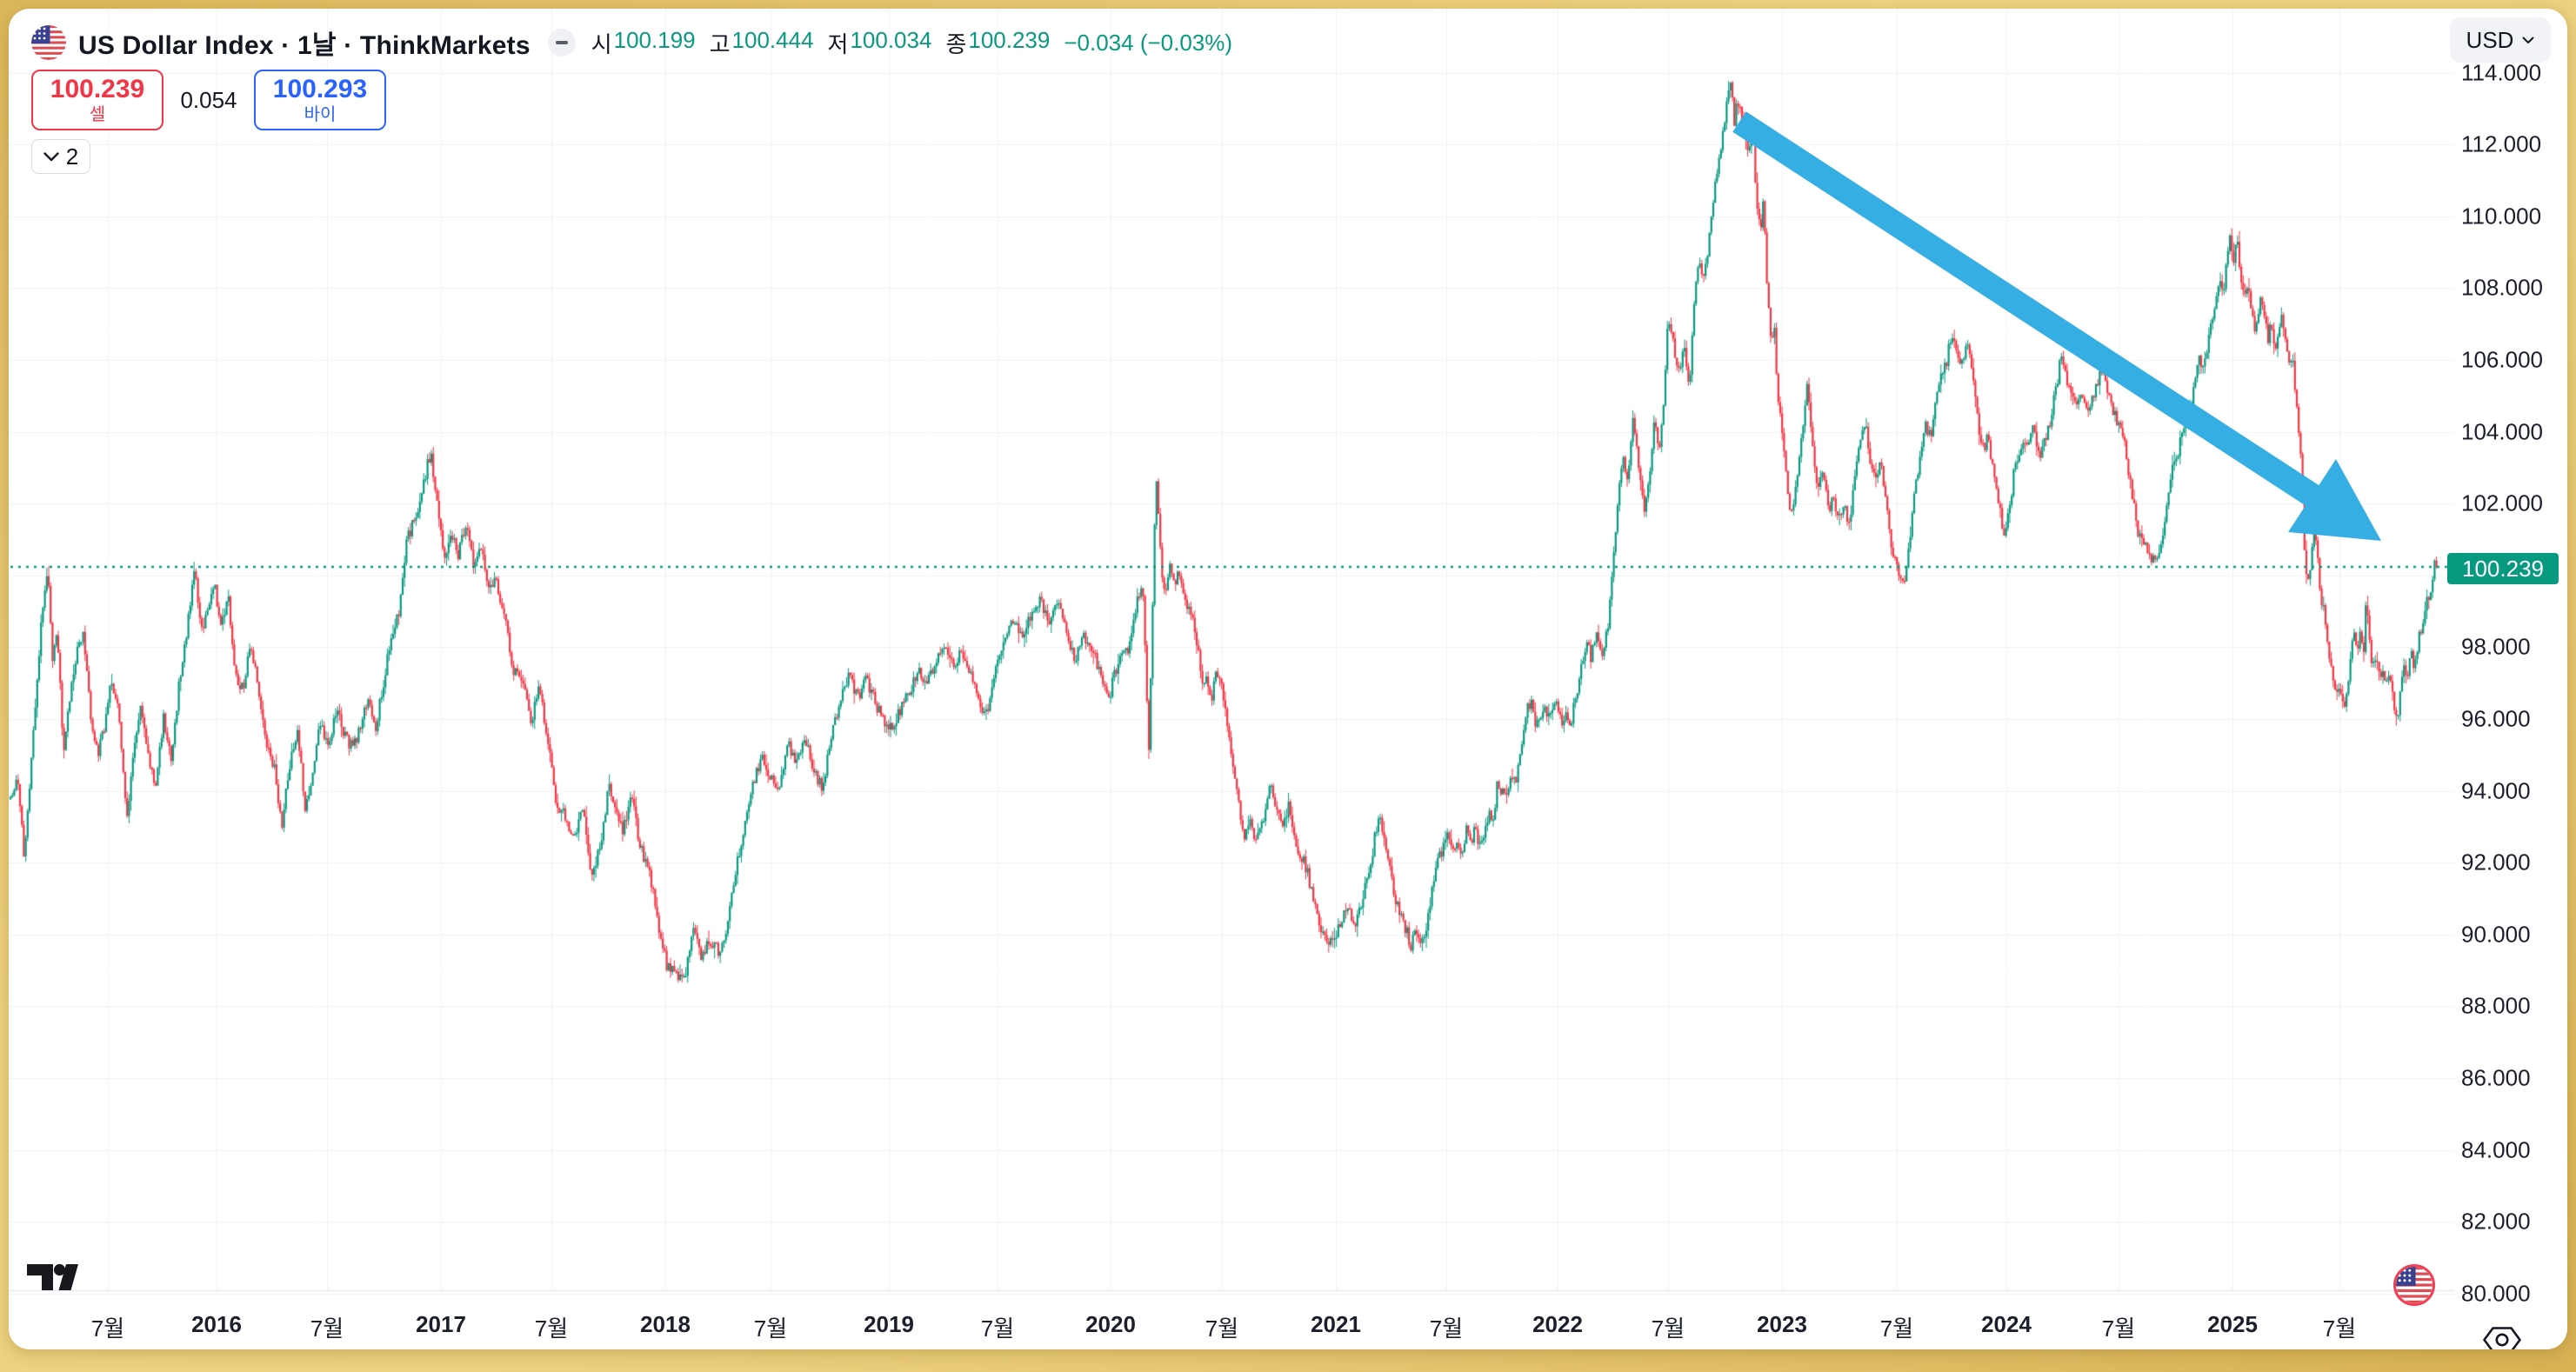 The height and width of the screenshot is (1372, 2576). I want to click on high-label: 고, so click(720, 43).